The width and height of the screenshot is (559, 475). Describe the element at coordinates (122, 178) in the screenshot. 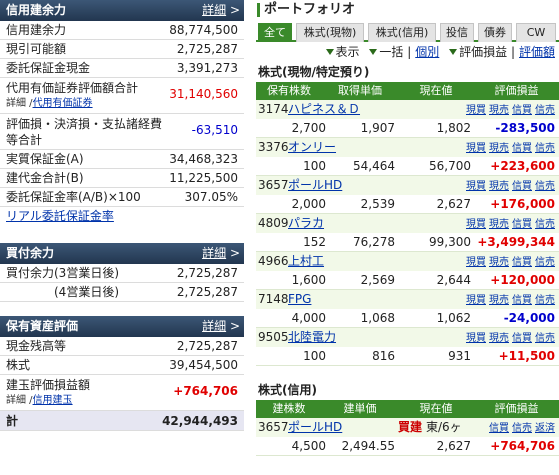

I see `credit-row: 建代金合計(B) 11,225,500` at that location.